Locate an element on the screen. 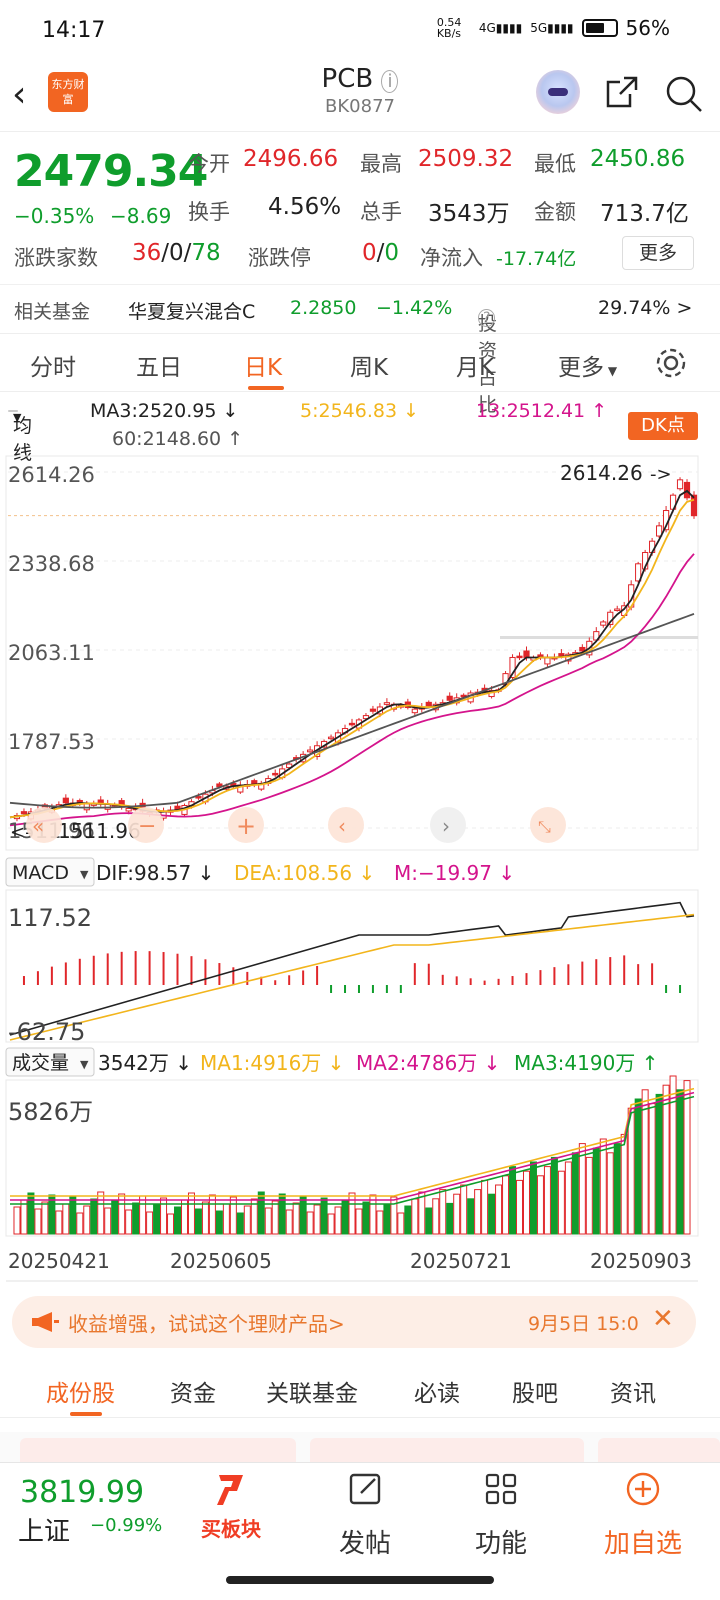 This screenshot has width=720, height=1600. back-button: ‹ is located at coordinates (19, 94).